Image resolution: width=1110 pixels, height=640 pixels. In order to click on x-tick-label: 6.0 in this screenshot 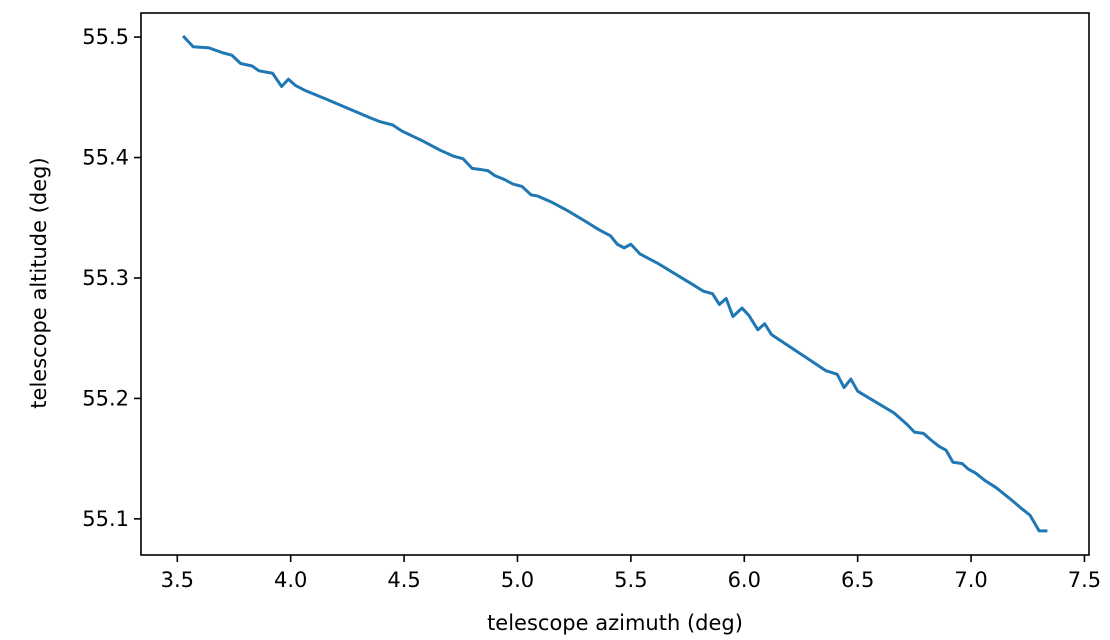, I will do `click(744, 580)`.